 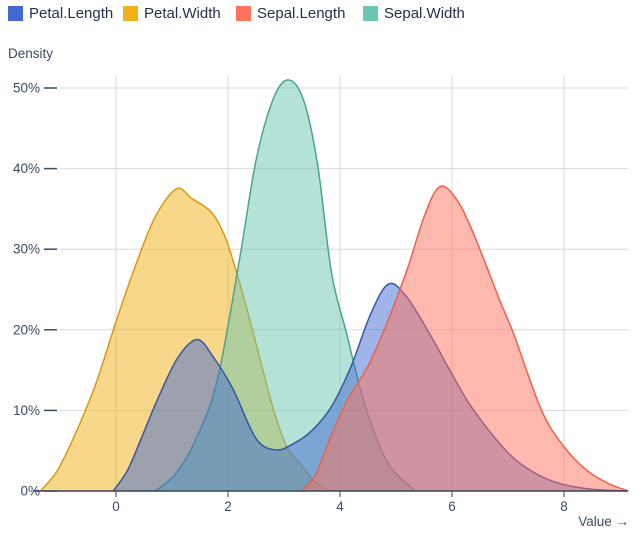 I want to click on x-tick-label: 4, so click(x=340, y=506).